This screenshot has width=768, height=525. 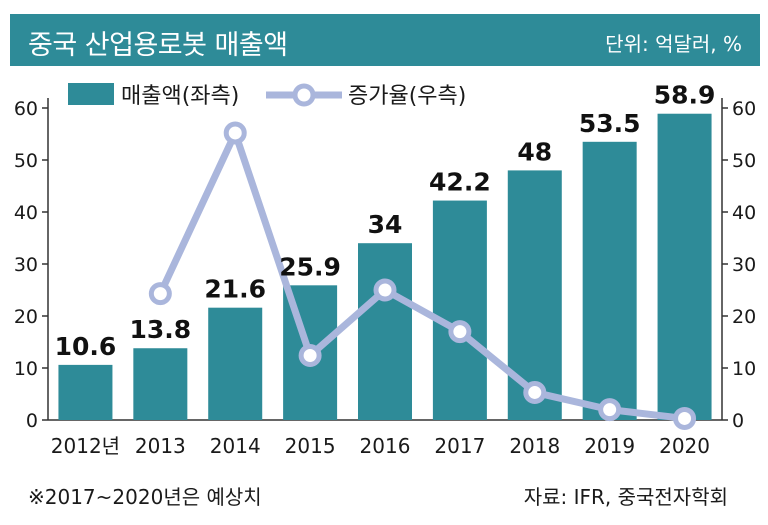 I want to click on data-label: 53.5, so click(x=610, y=123).